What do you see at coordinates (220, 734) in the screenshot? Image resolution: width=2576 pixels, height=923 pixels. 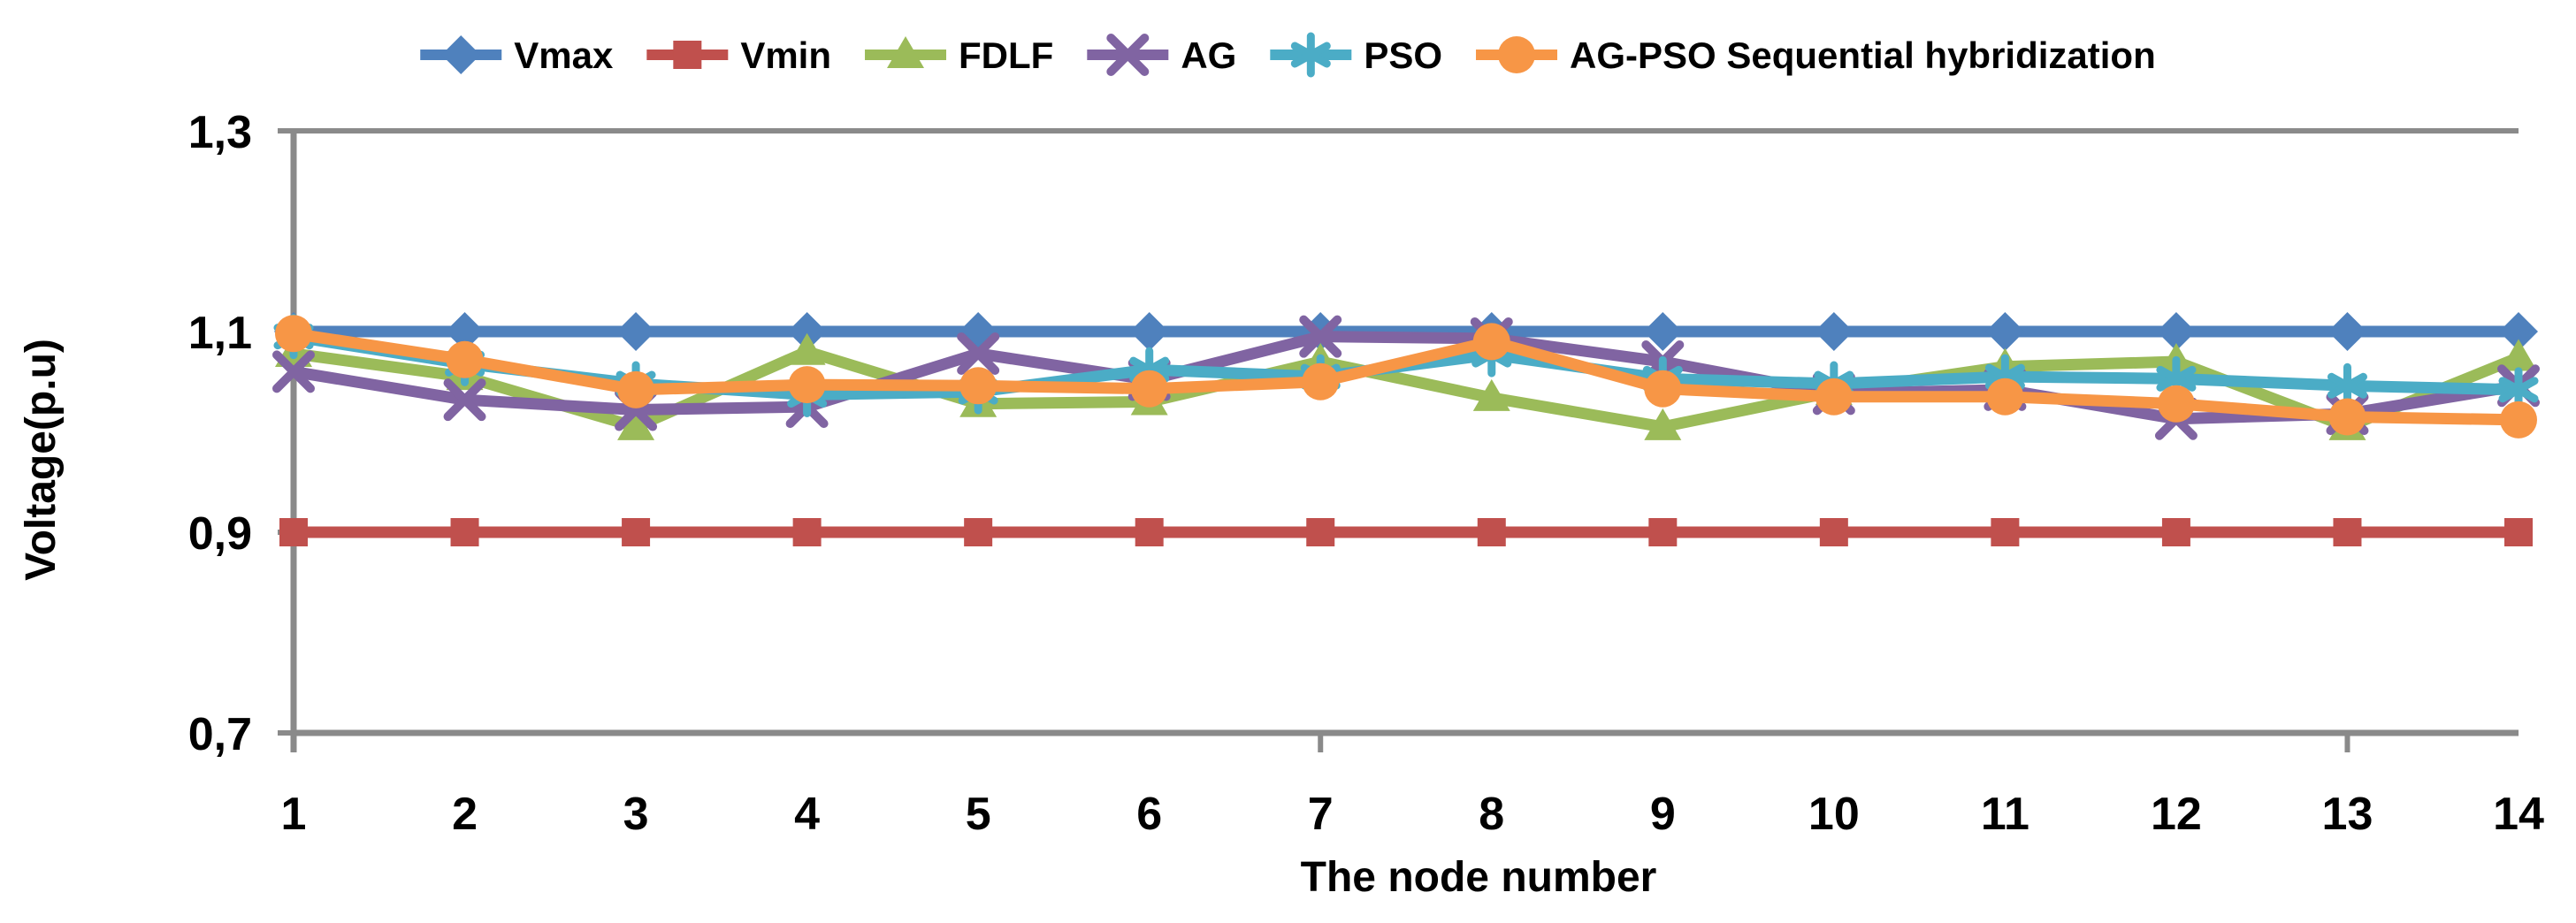 I see `y-tick-label: 0,7` at bounding box center [220, 734].